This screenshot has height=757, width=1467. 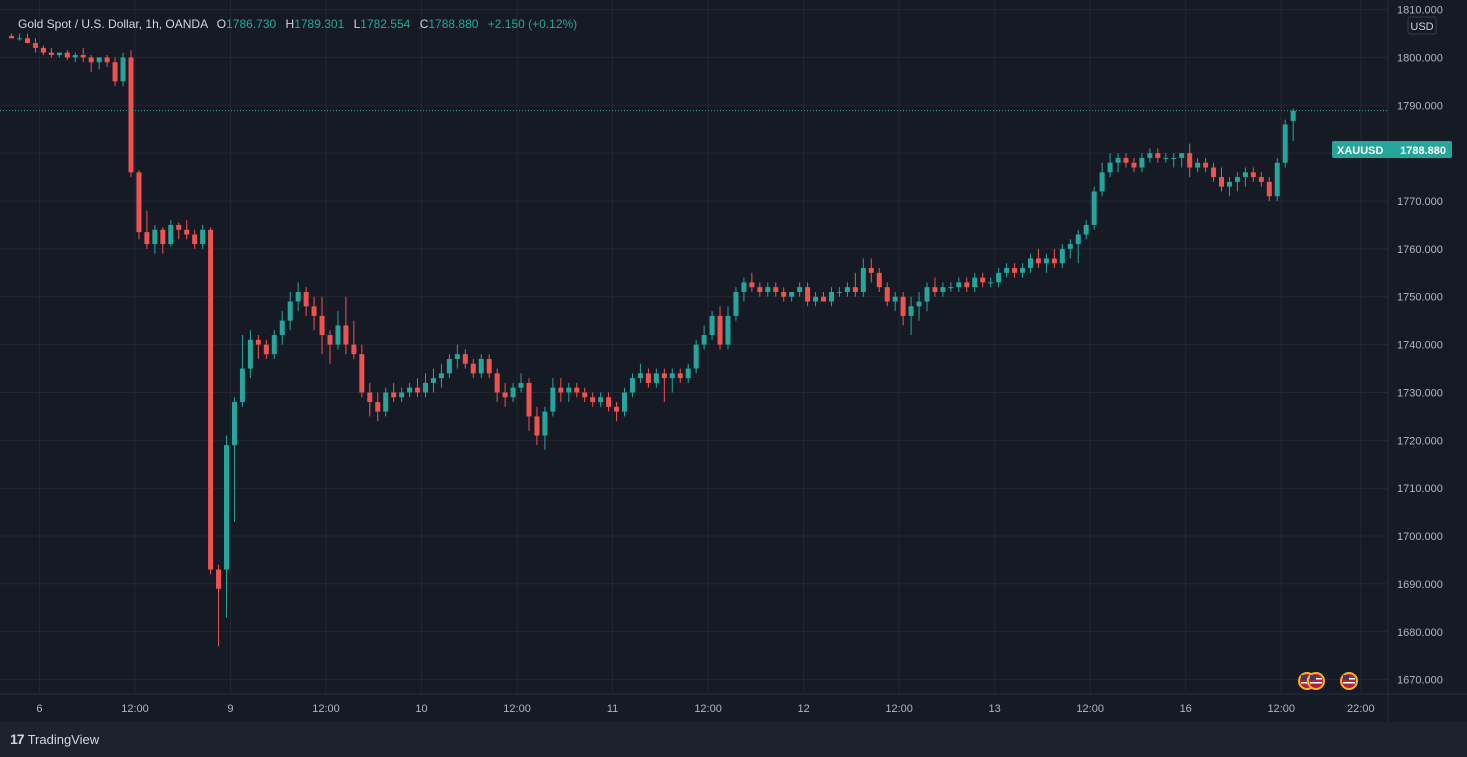 What do you see at coordinates (54, 739) in the screenshot?
I see `tradingview-brand: 17 TradingView` at bounding box center [54, 739].